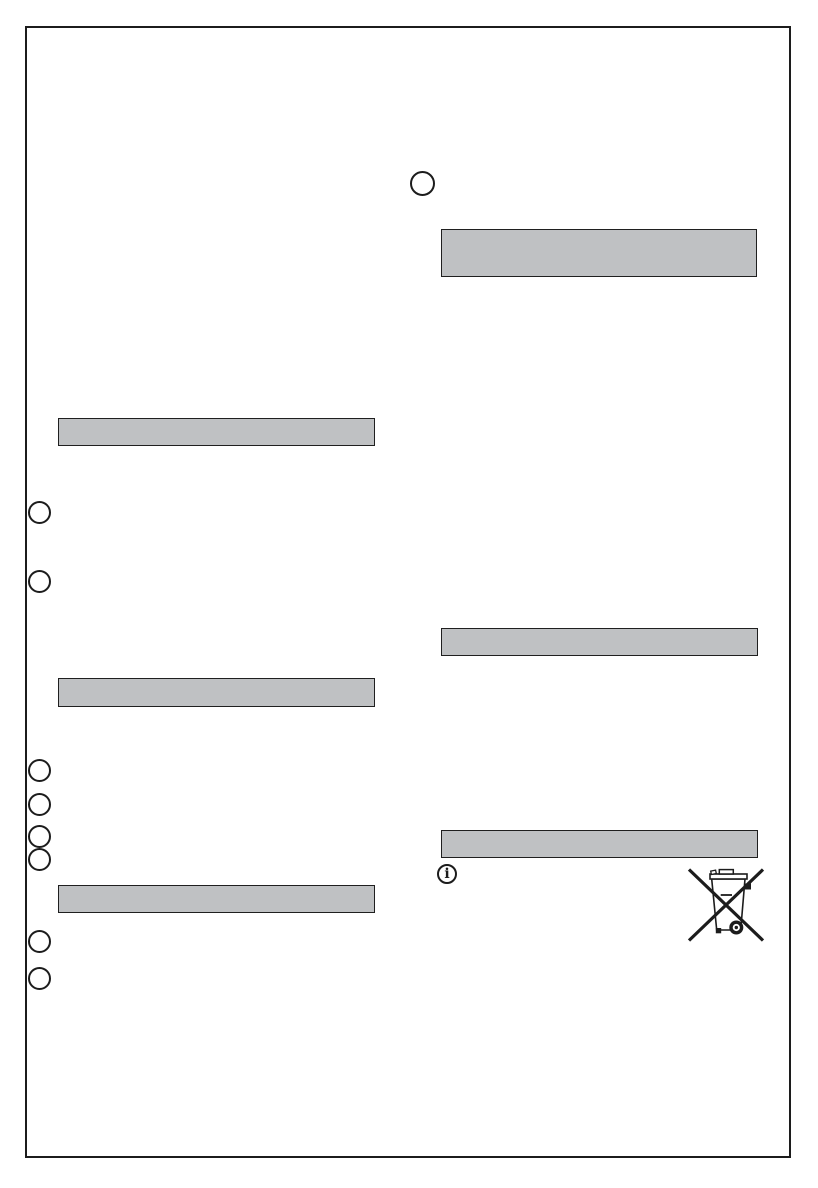 The image size is (818, 1188). I want to click on info-icon: i, so click(447, 874).